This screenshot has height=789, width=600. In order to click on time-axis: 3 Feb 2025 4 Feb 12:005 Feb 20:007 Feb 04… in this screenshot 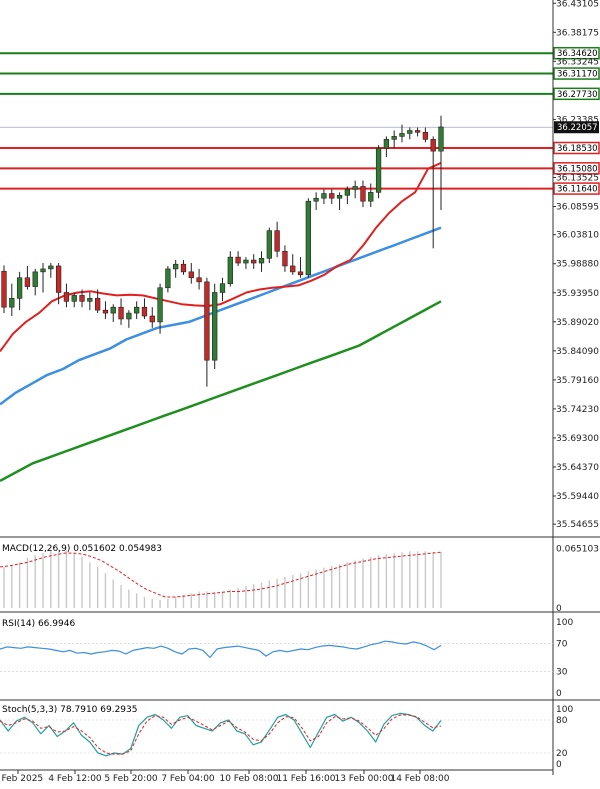, I will do `click(276, 776)`.